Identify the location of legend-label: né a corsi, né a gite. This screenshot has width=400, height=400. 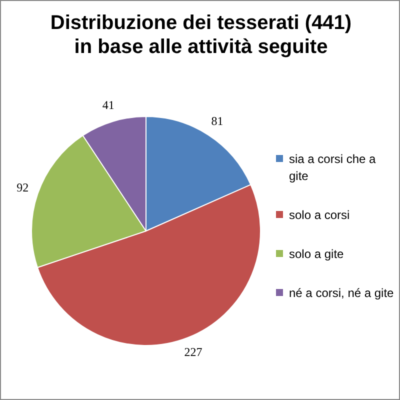
(341, 293).